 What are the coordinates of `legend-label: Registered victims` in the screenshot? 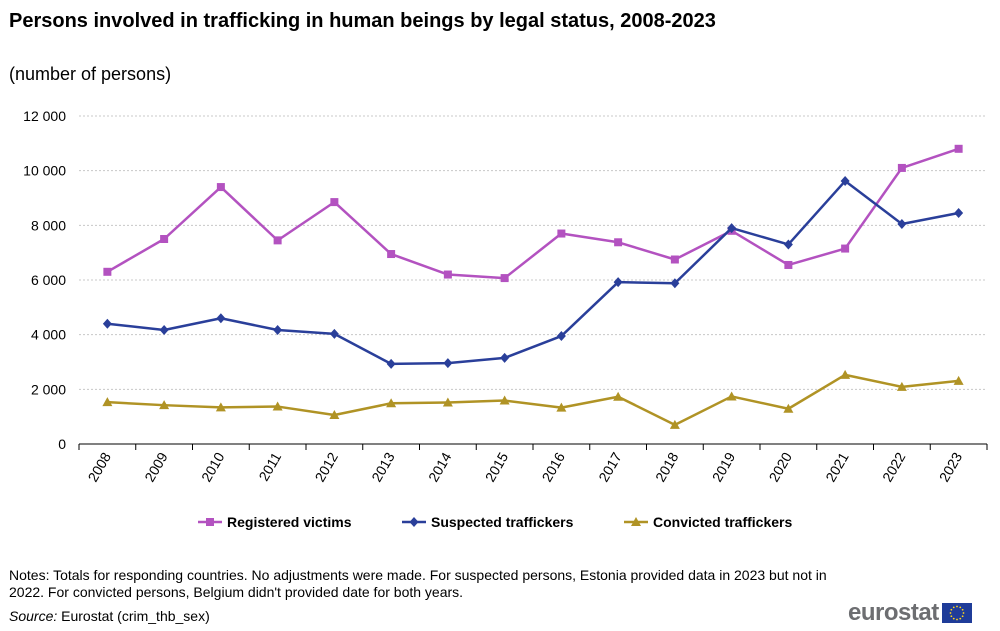 It's located at (289, 522).